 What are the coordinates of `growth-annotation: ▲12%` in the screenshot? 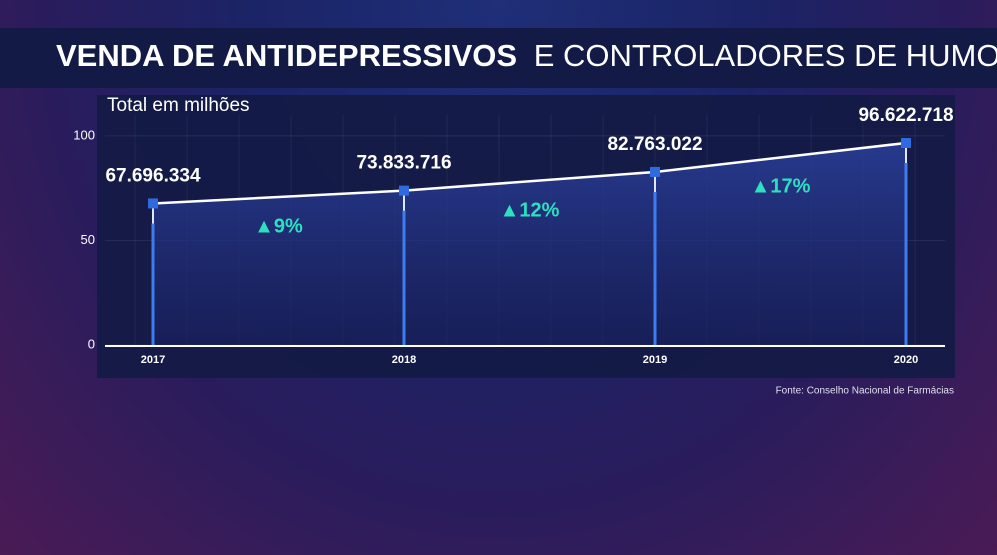 It's located at (530, 211).